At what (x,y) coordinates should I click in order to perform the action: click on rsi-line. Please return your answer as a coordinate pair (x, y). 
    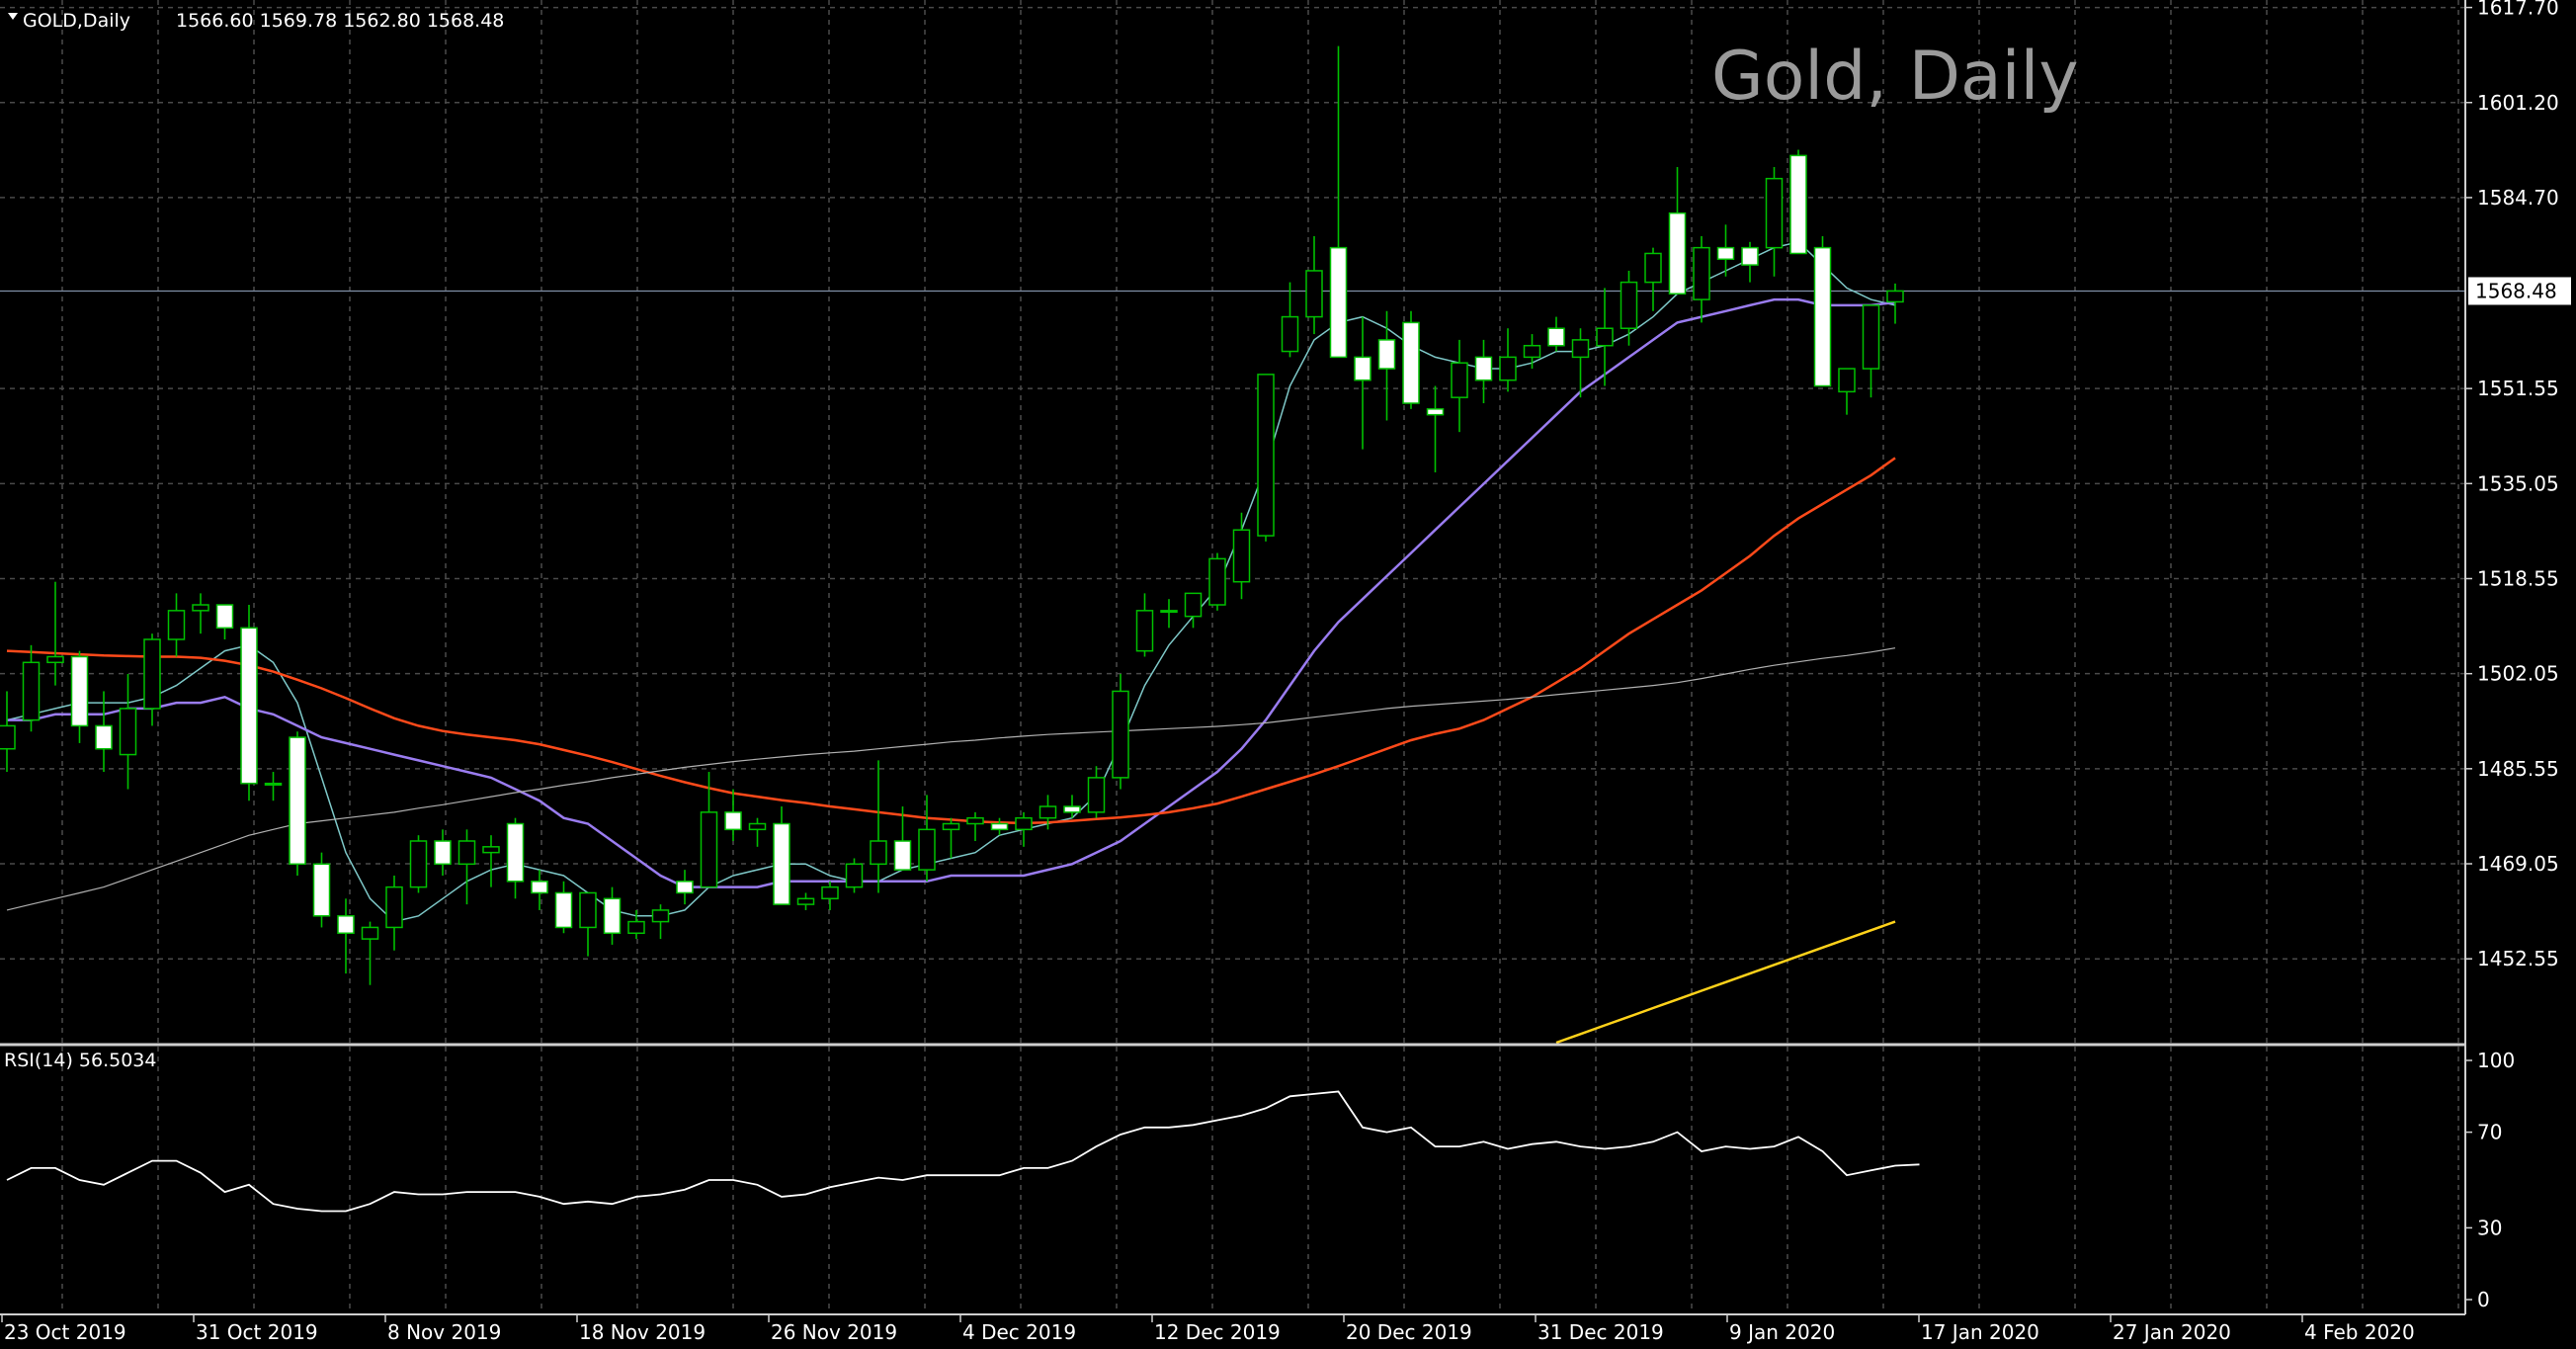
    Looking at the image, I should click on (963, 1151).